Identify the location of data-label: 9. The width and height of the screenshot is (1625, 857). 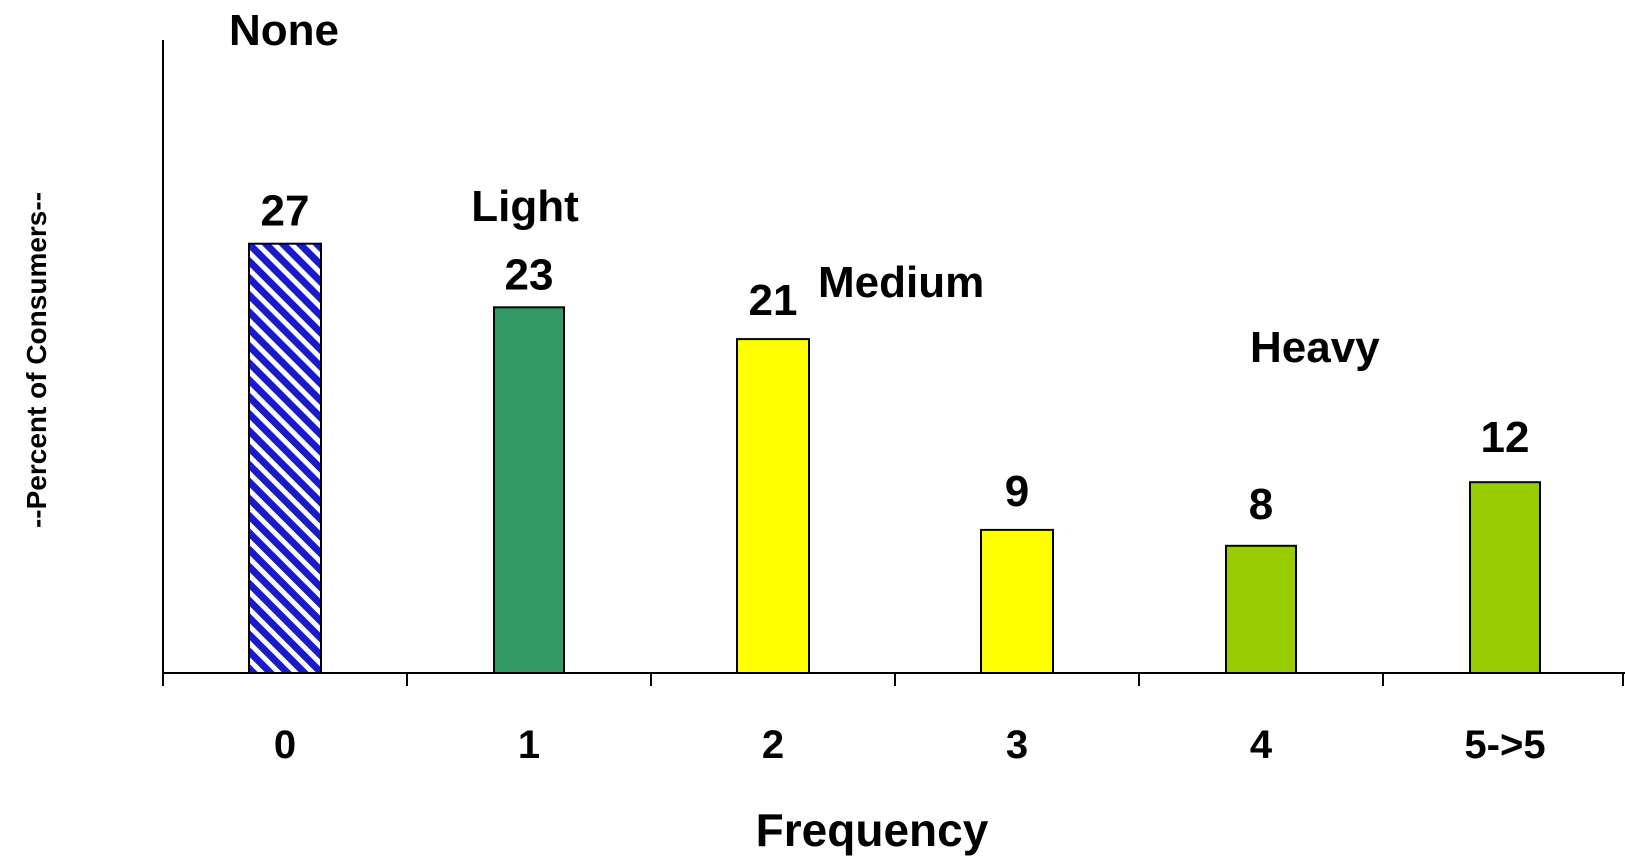
(1017, 491).